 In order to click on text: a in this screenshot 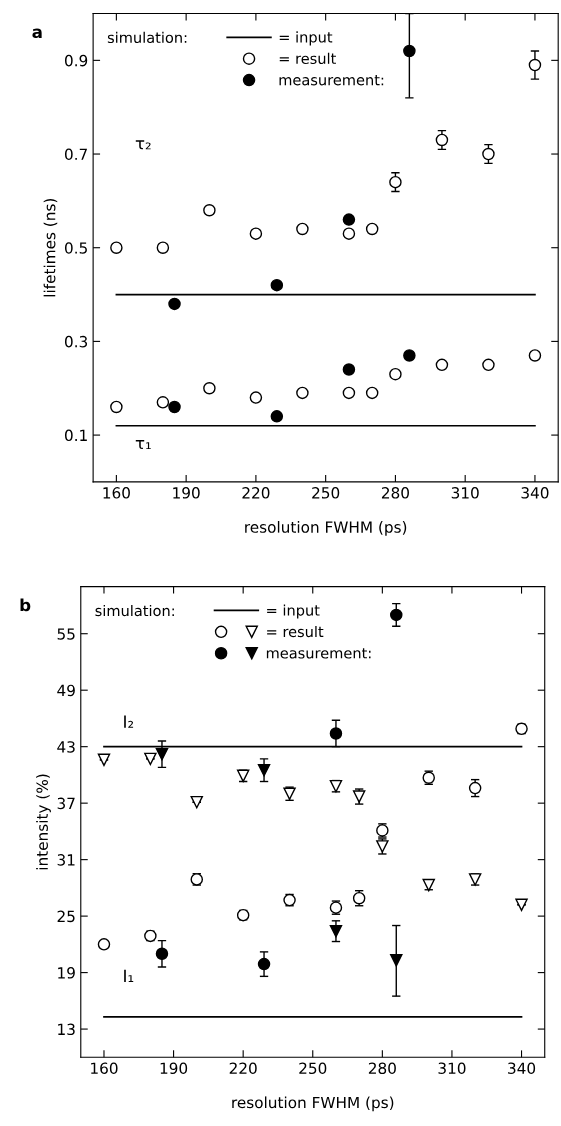, I will do `click(37, 33)`.